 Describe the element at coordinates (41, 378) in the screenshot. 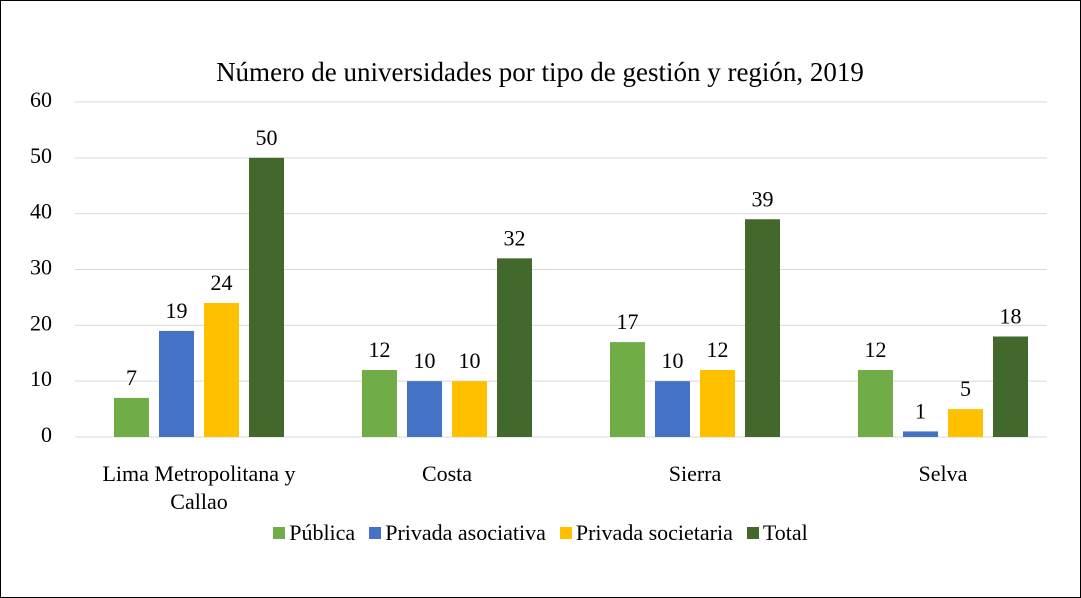

I see `y-tick-label: 10` at that location.